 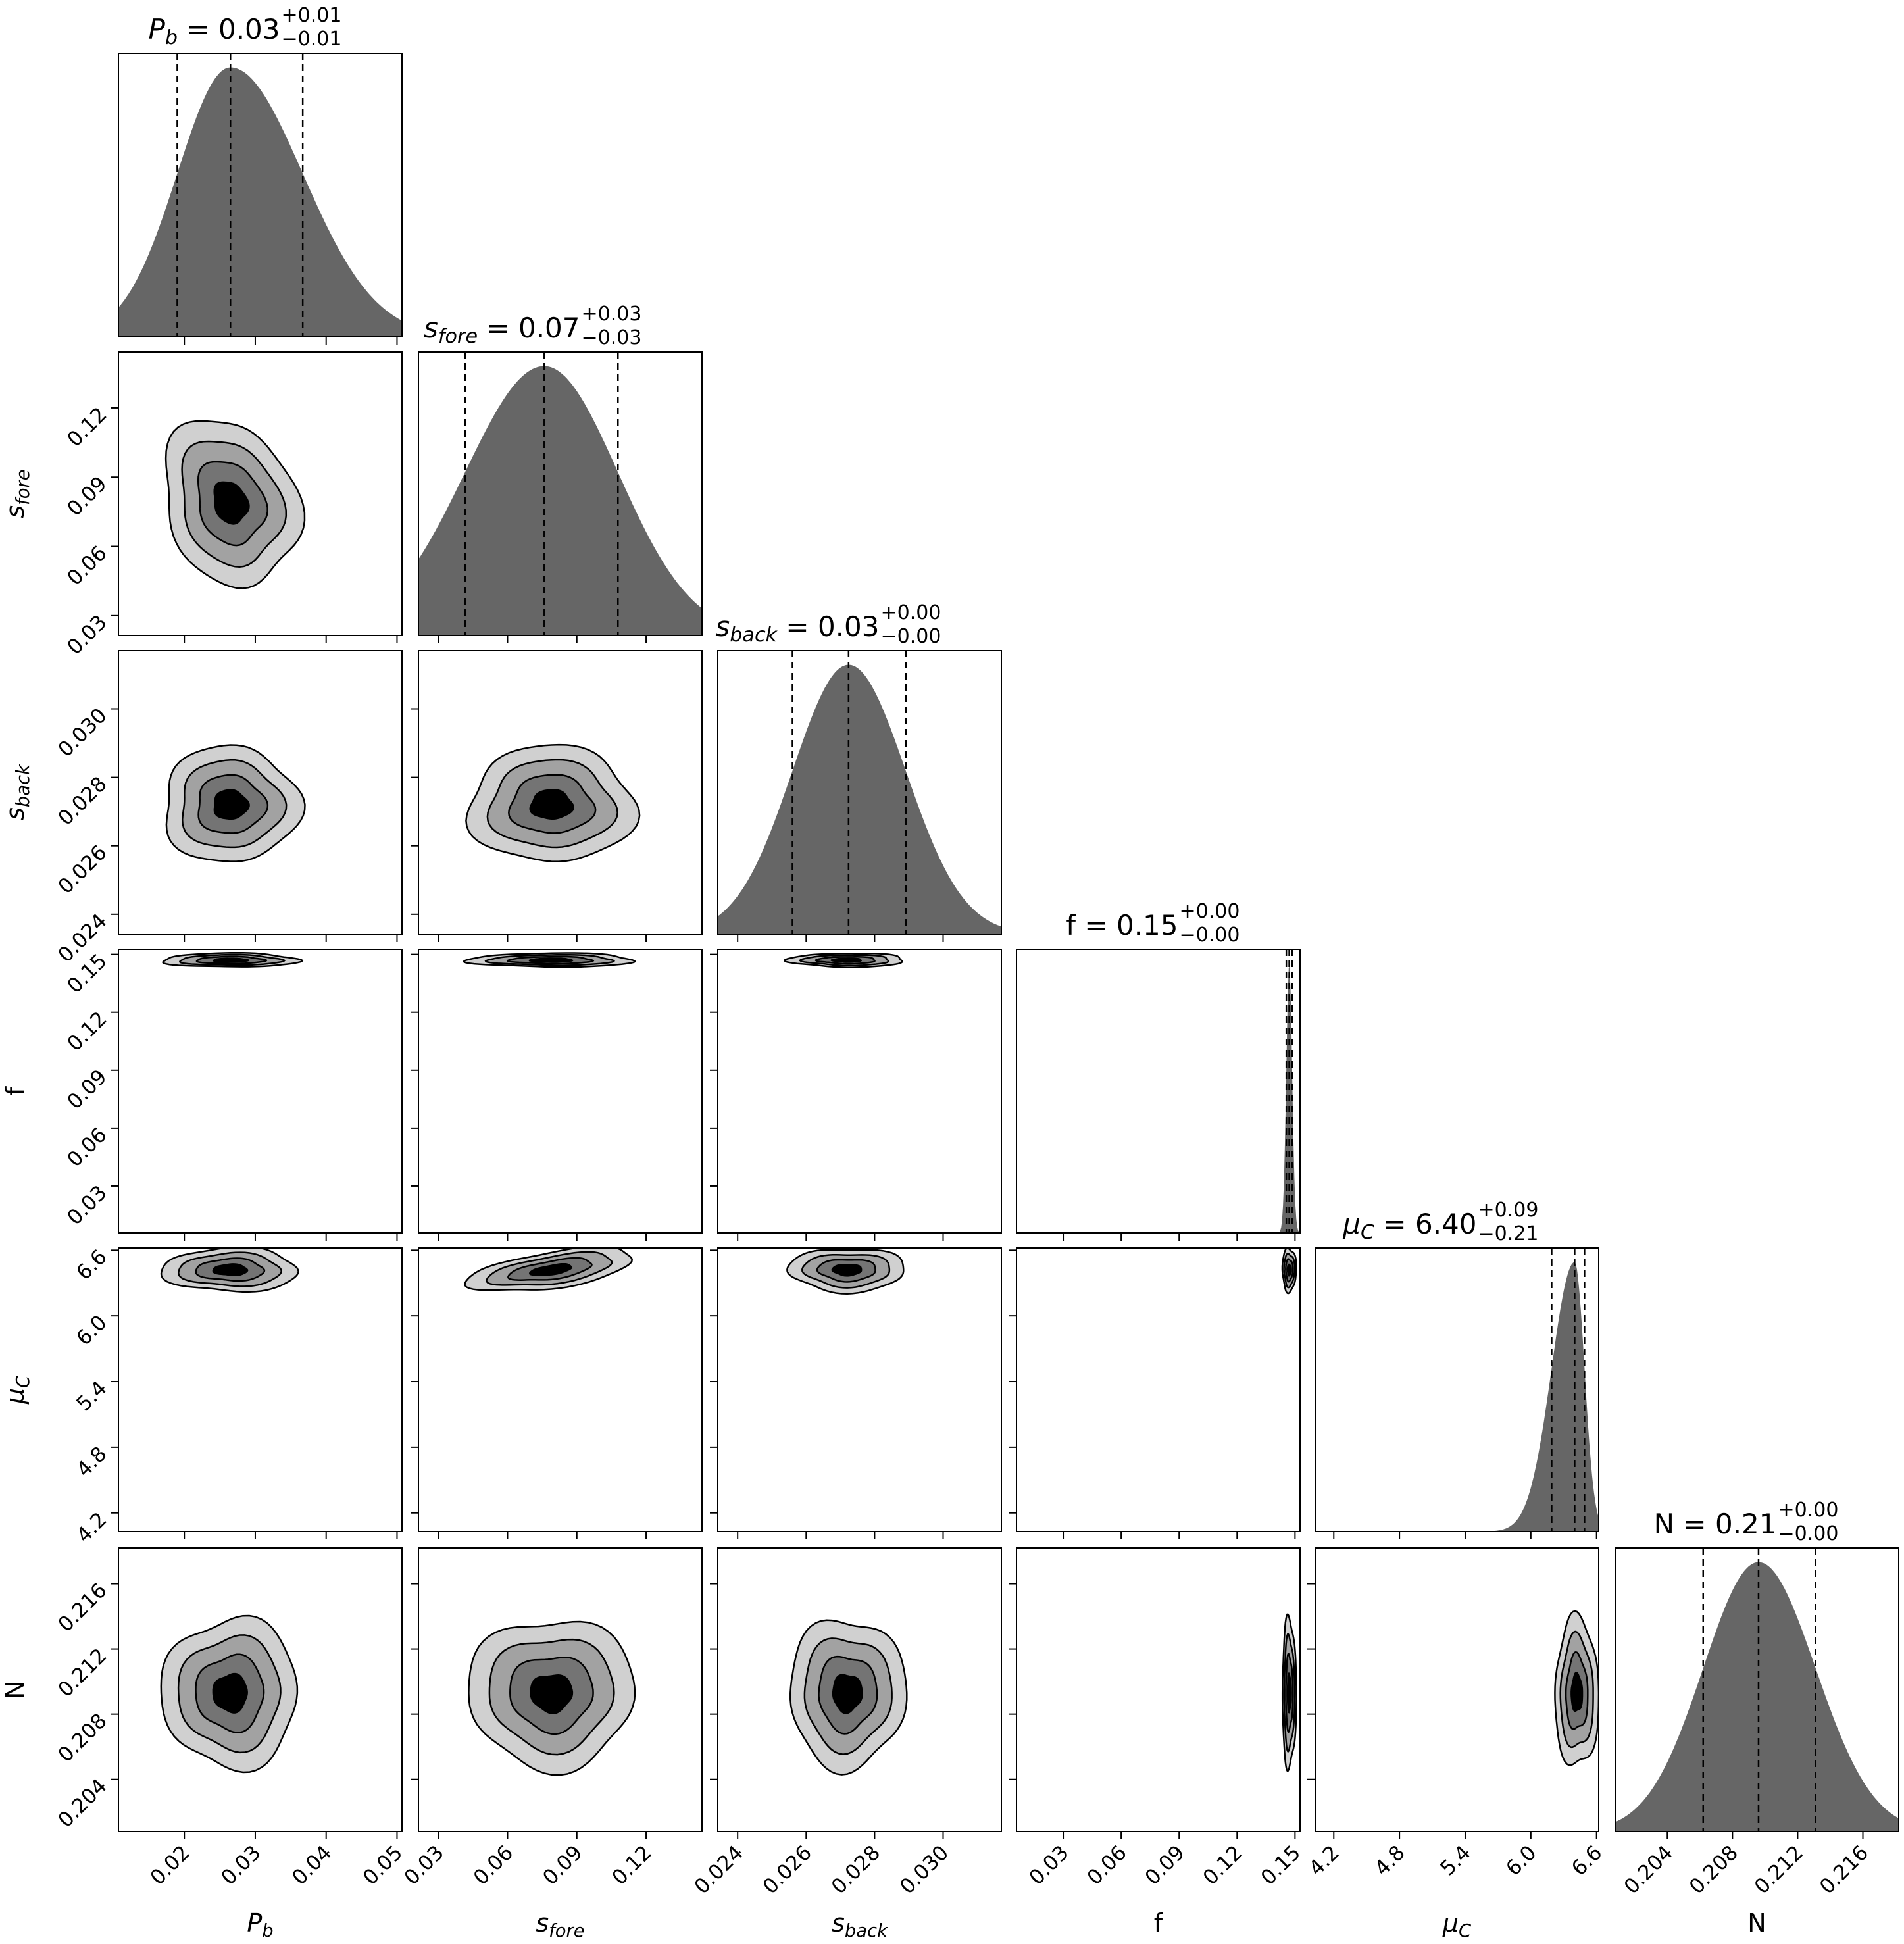 What do you see at coordinates (1649, 1870) in the screenshot?
I see `x-tick-label: 0.204` at bounding box center [1649, 1870].